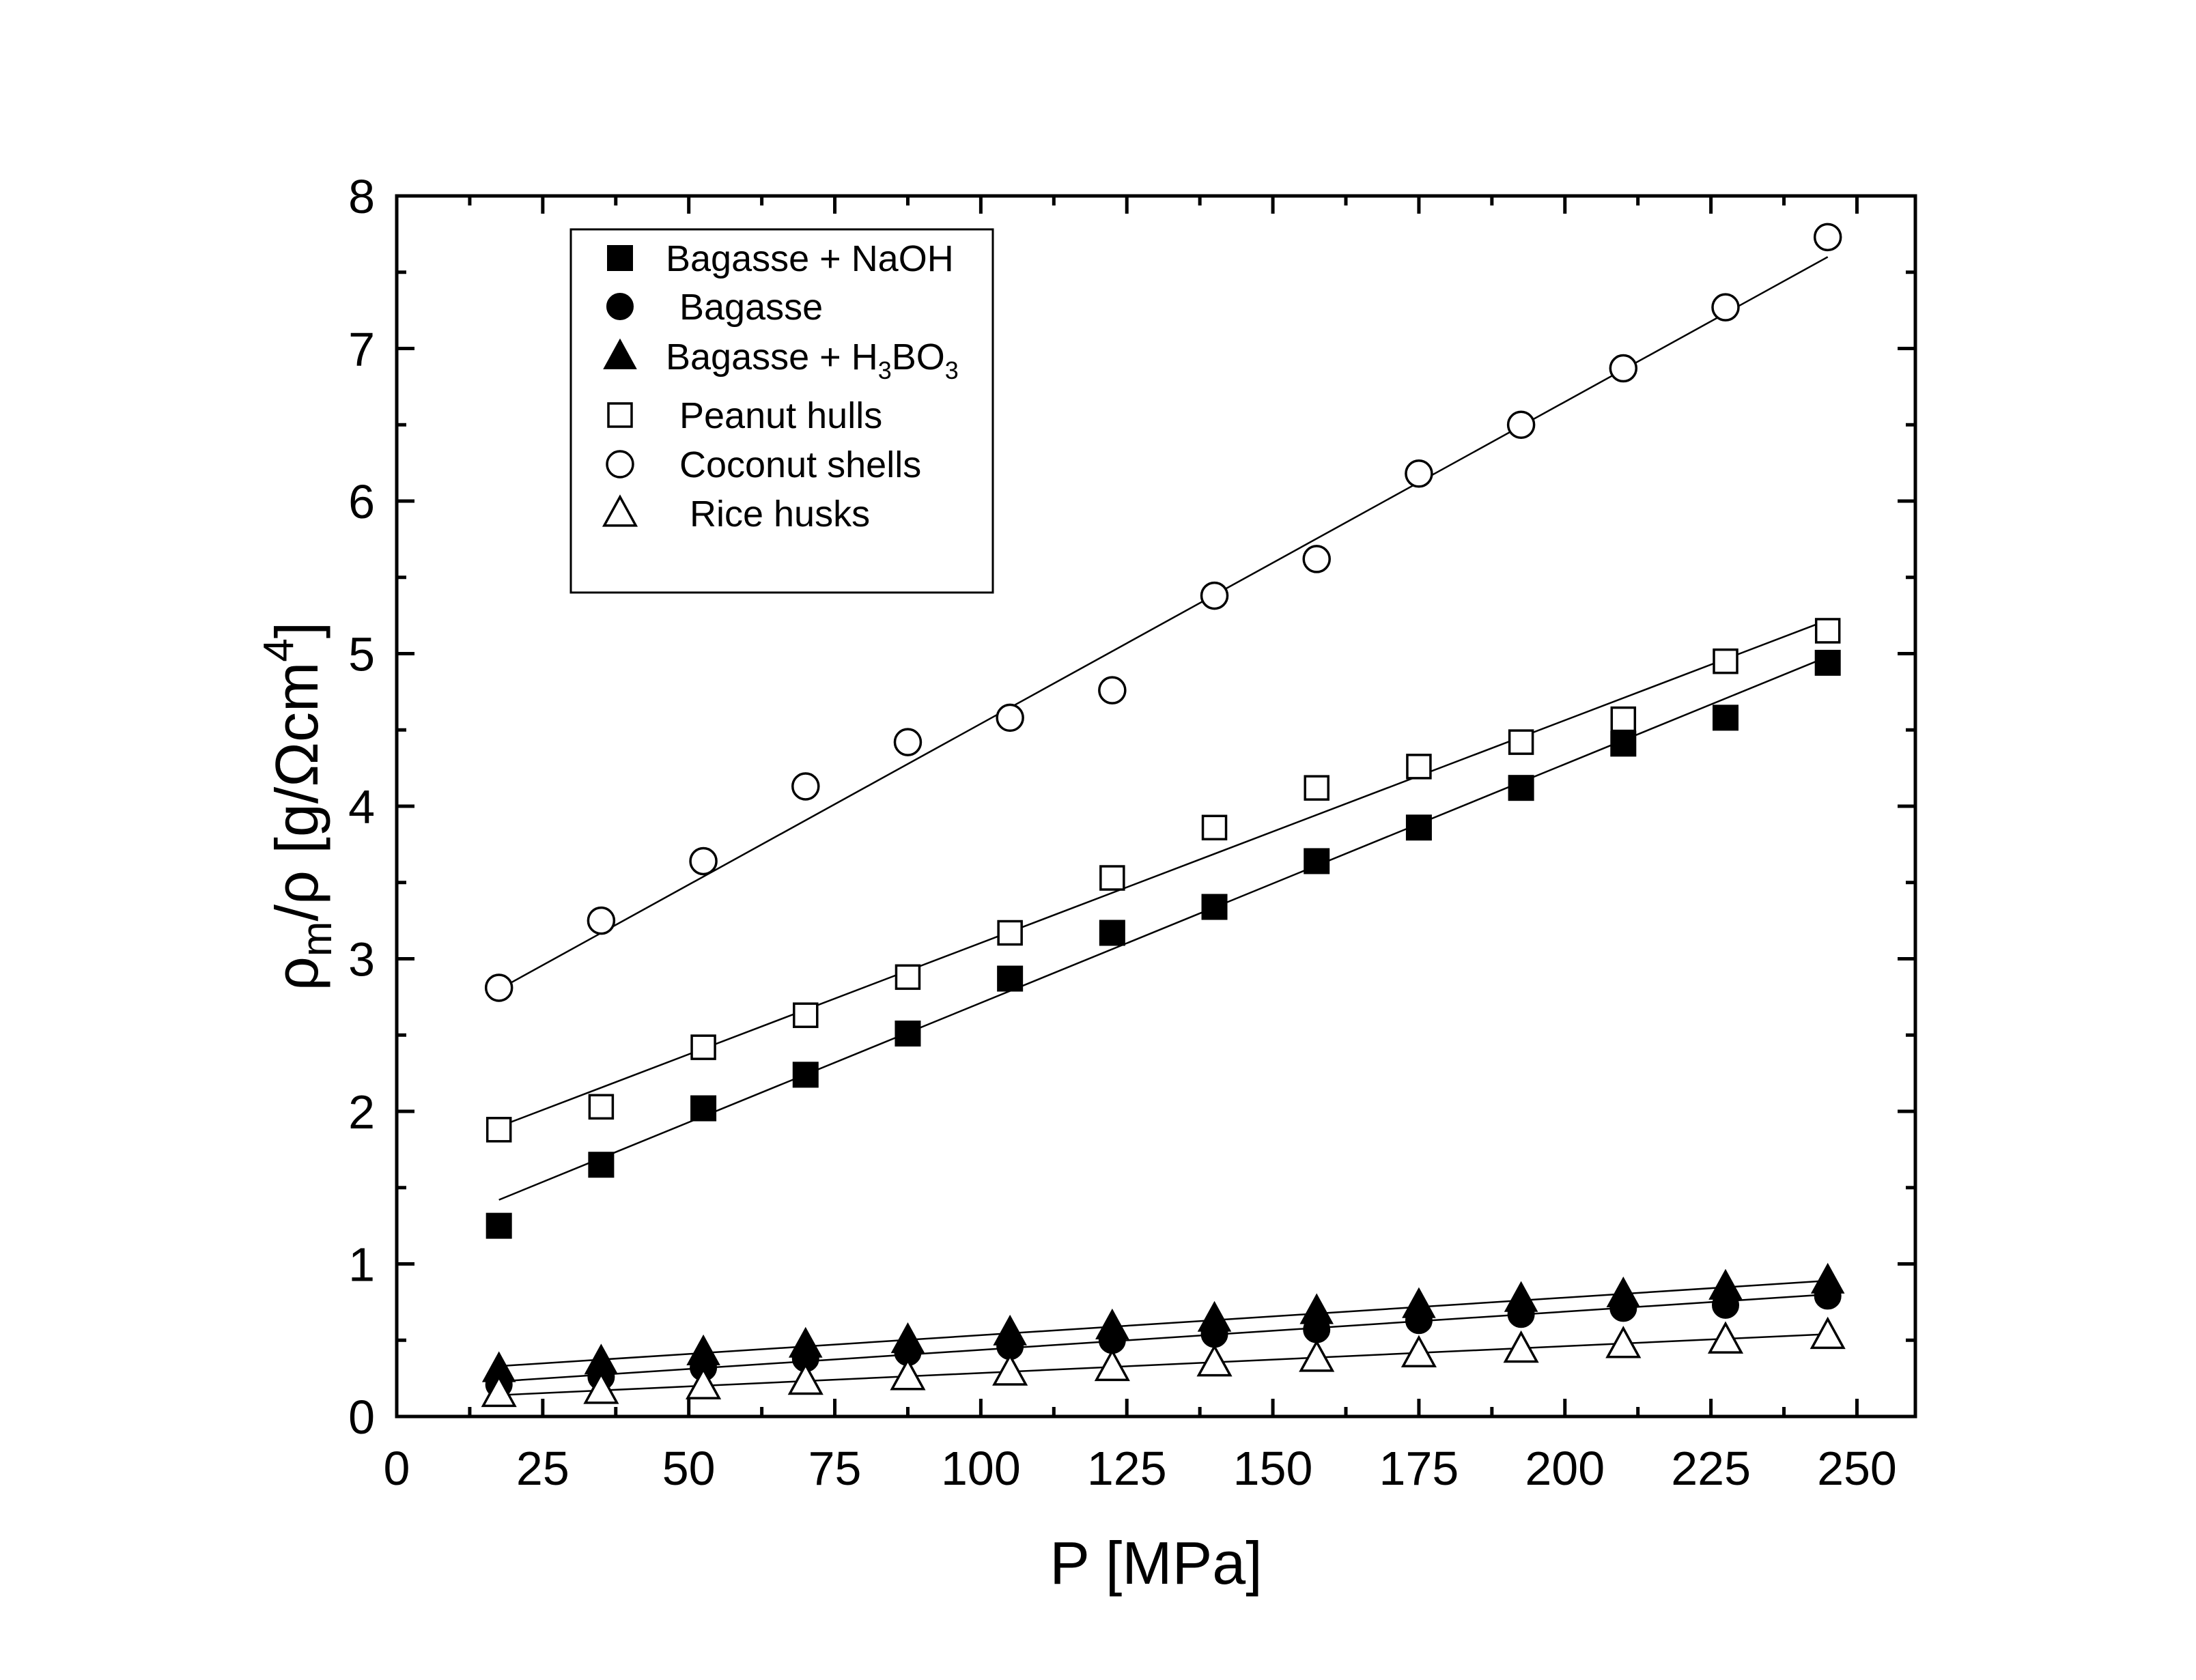 This screenshot has width=2196, height=1680. What do you see at coordinates (1419, 1468) in the screenshot?
I see `x-tick-label: 175` at bounding box center [1419, 1468].